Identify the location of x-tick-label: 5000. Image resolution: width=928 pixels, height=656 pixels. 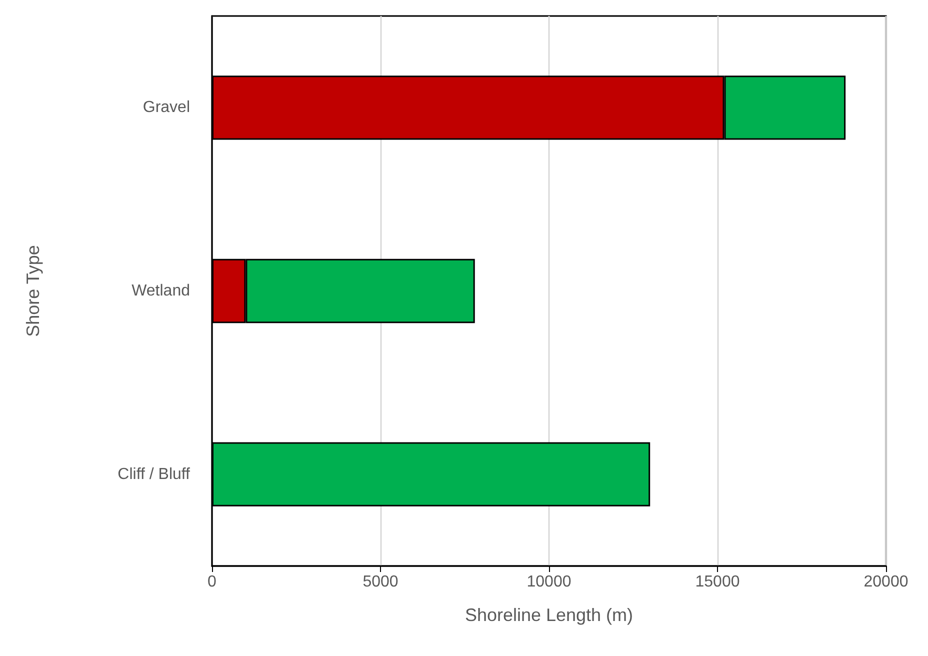
(380, 582).